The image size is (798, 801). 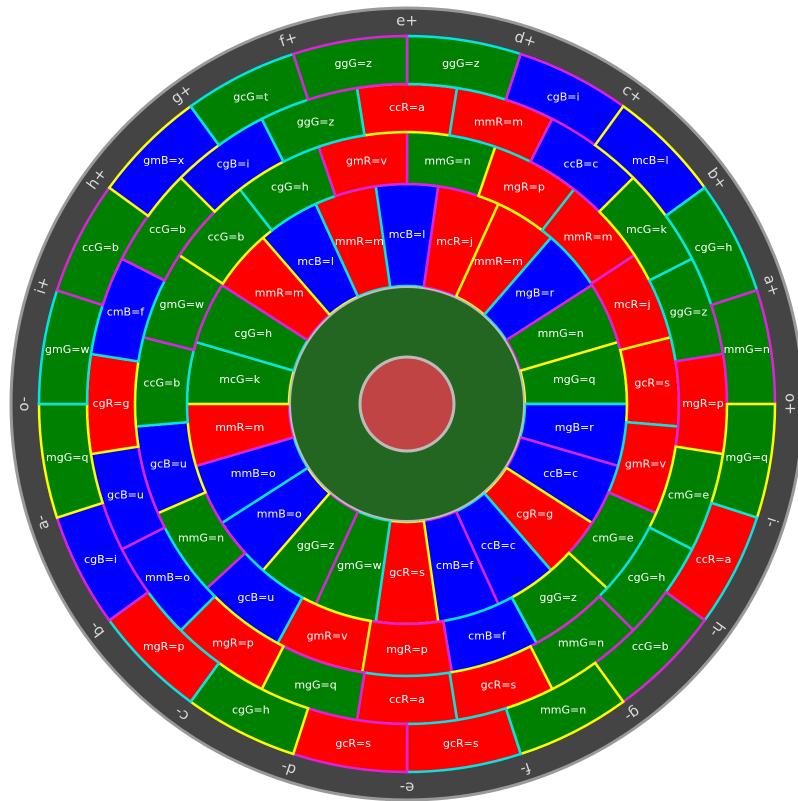 What do you see at coordinates (251, 96) in the screenshot?
I see `segment-label: gcG=t` at bounding box center [251, 96].